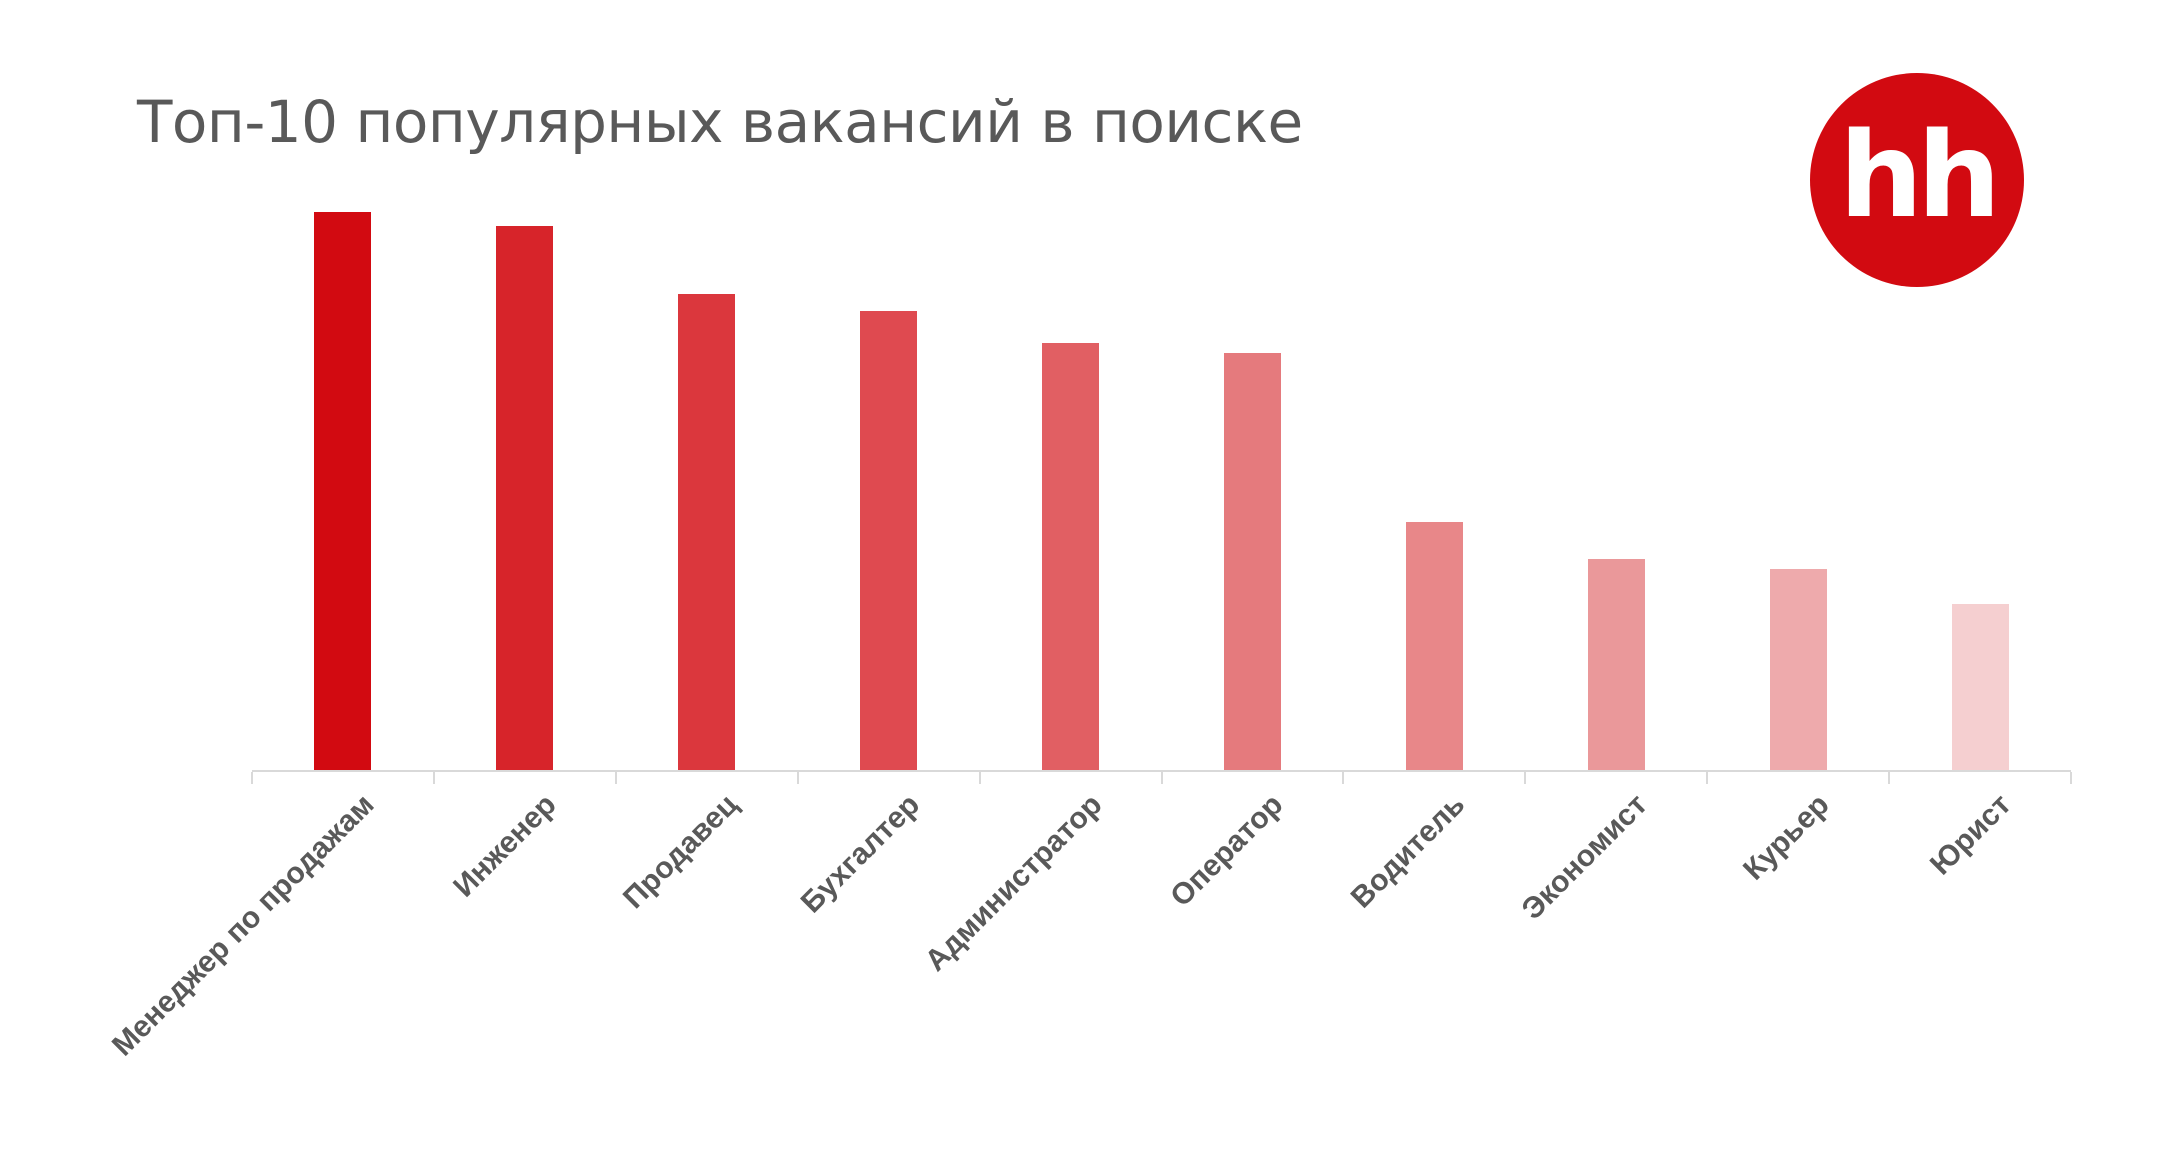 The width and height of the screenshot is (2160, 1158). Describe the element at coordinates (720, 122) in the screenshot. I see `chart-title: Топ-10 популярных вакансий в поиске` at that location.